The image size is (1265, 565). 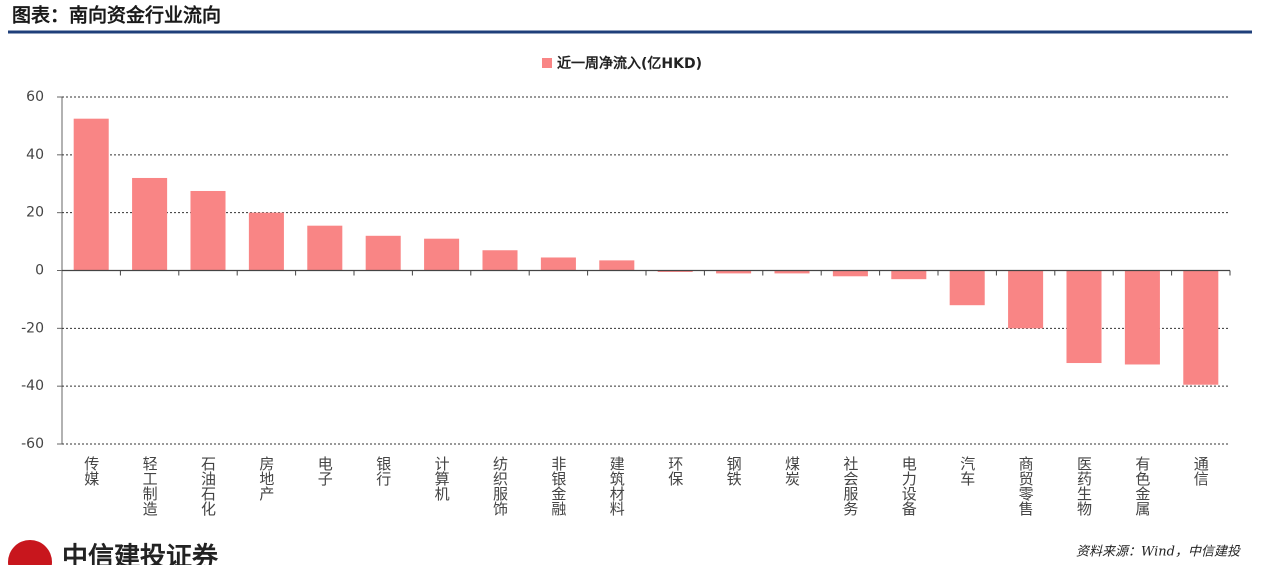 I want to click on x-tick-label: 轻工制造, so click(x=150, y=486).